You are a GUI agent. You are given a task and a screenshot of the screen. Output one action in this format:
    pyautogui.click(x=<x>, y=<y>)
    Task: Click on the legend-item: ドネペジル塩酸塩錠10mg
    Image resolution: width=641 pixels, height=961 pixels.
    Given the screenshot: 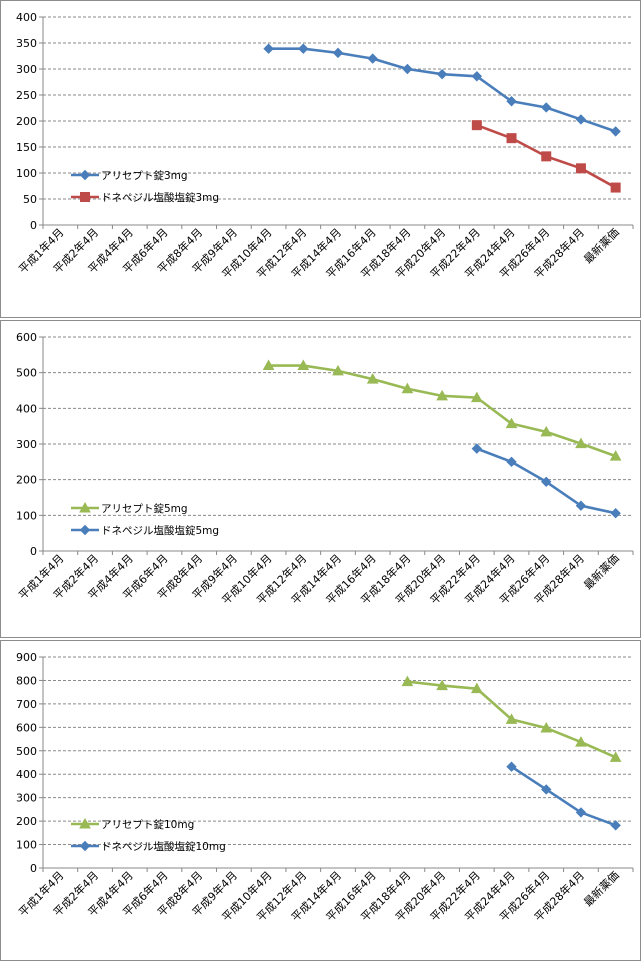 What is the action you would take?
    pyautogui.click(x=148, y=846)
    